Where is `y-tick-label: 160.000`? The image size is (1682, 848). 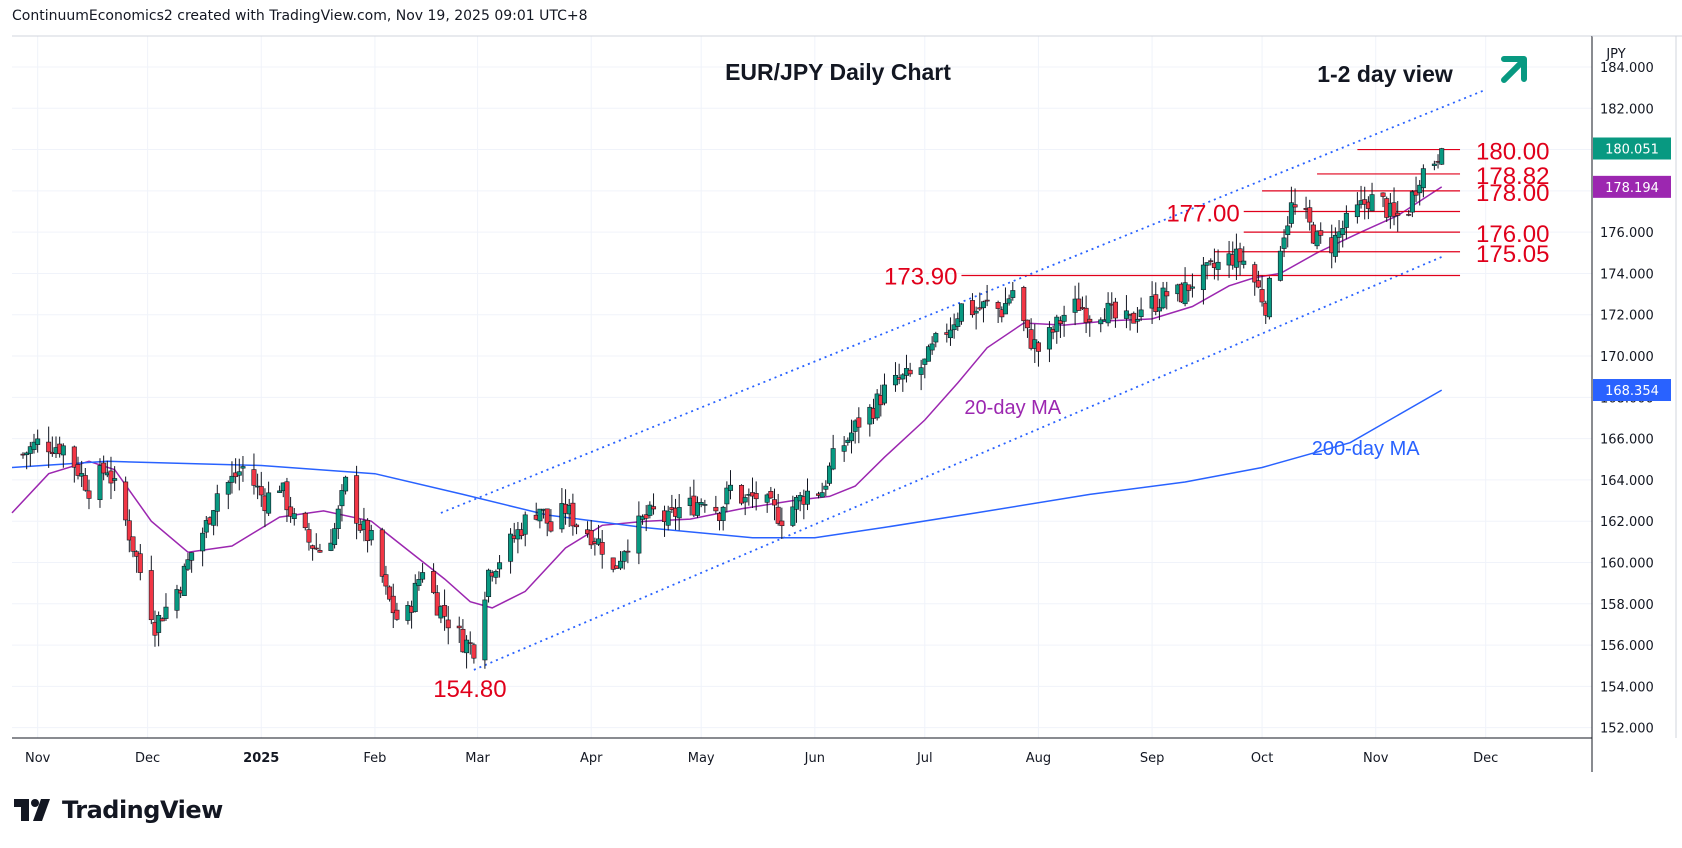 y-tick-label: 160.000 is located at coordinates (1627, 564).